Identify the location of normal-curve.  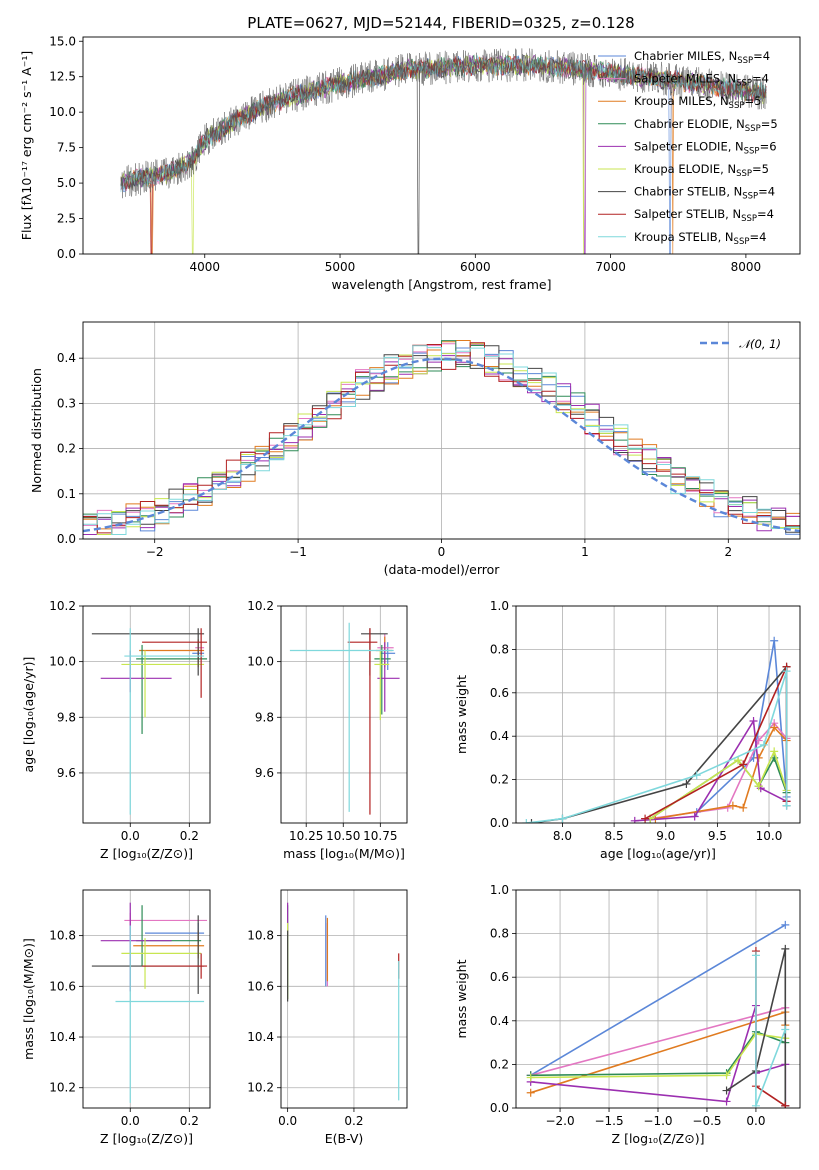
(441, 445).